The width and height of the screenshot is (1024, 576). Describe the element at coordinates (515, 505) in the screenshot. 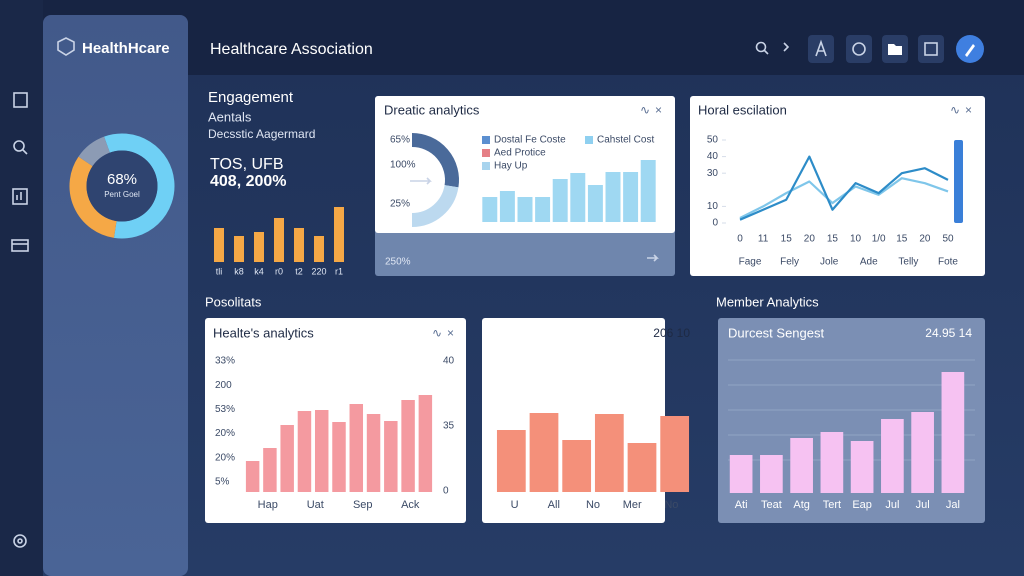

I see `x-tick-label: U` at that location.